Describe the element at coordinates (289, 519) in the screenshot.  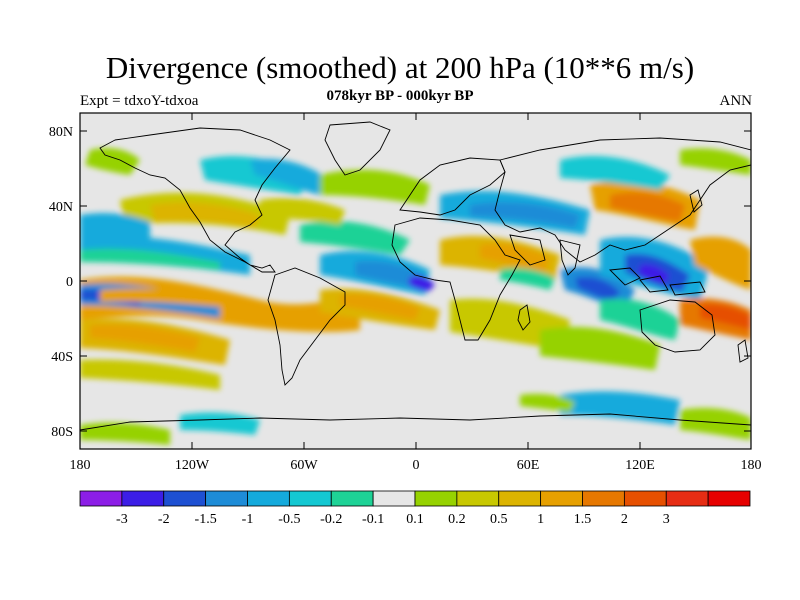
I see `colorbar-label: -0.5` at that location.